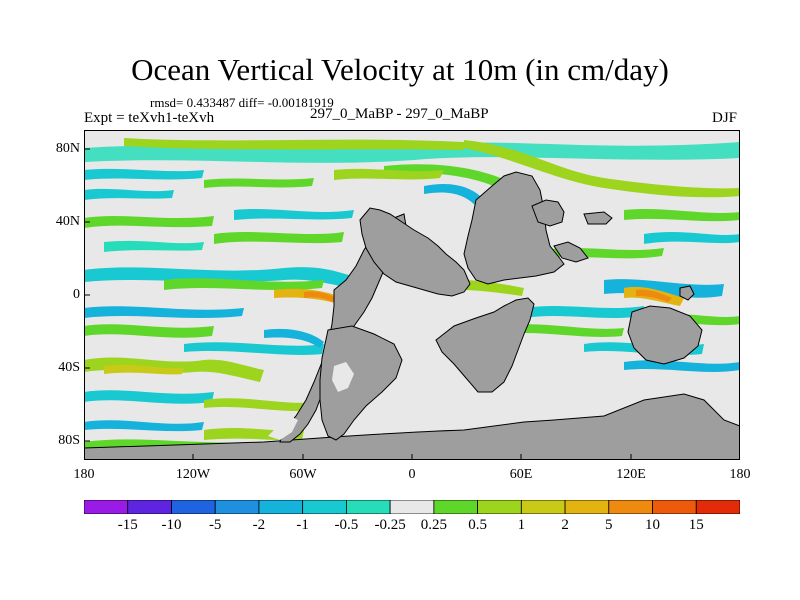 This screenshot has height=600, width=800. What do you see at coordinates (725, 118) in the screenshot?
I see `season-label: DJF` at bounding box center [725, 118].